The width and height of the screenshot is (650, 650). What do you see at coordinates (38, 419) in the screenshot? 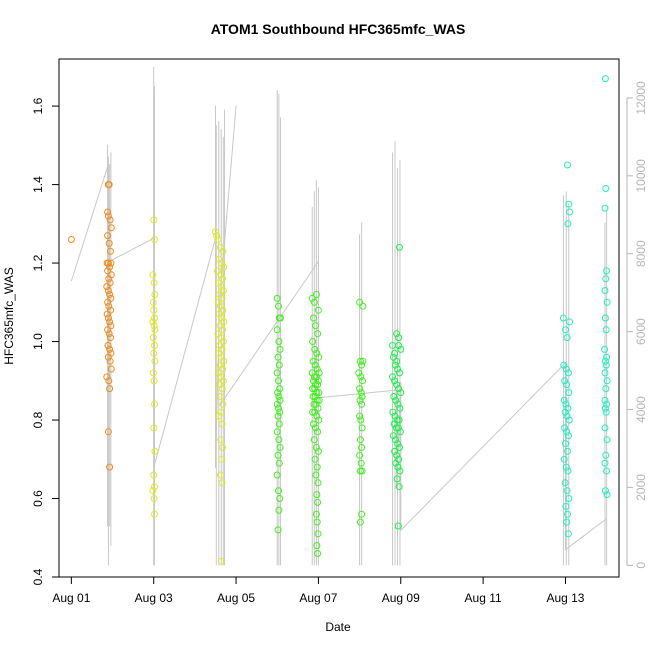
I see `y-tick-label: 0.8` at bounding box center [38, 419].